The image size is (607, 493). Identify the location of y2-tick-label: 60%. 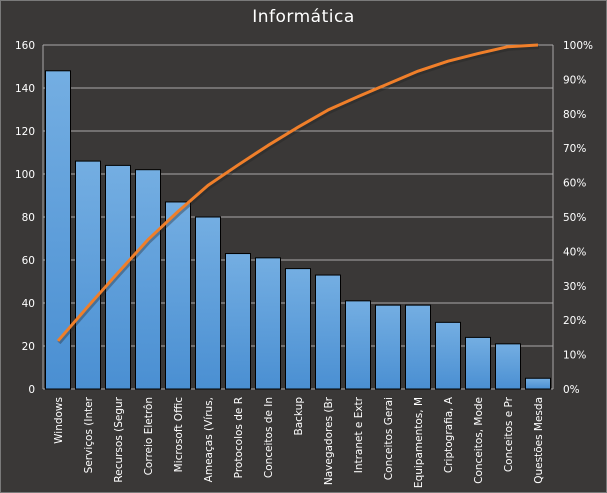
(574, 184).